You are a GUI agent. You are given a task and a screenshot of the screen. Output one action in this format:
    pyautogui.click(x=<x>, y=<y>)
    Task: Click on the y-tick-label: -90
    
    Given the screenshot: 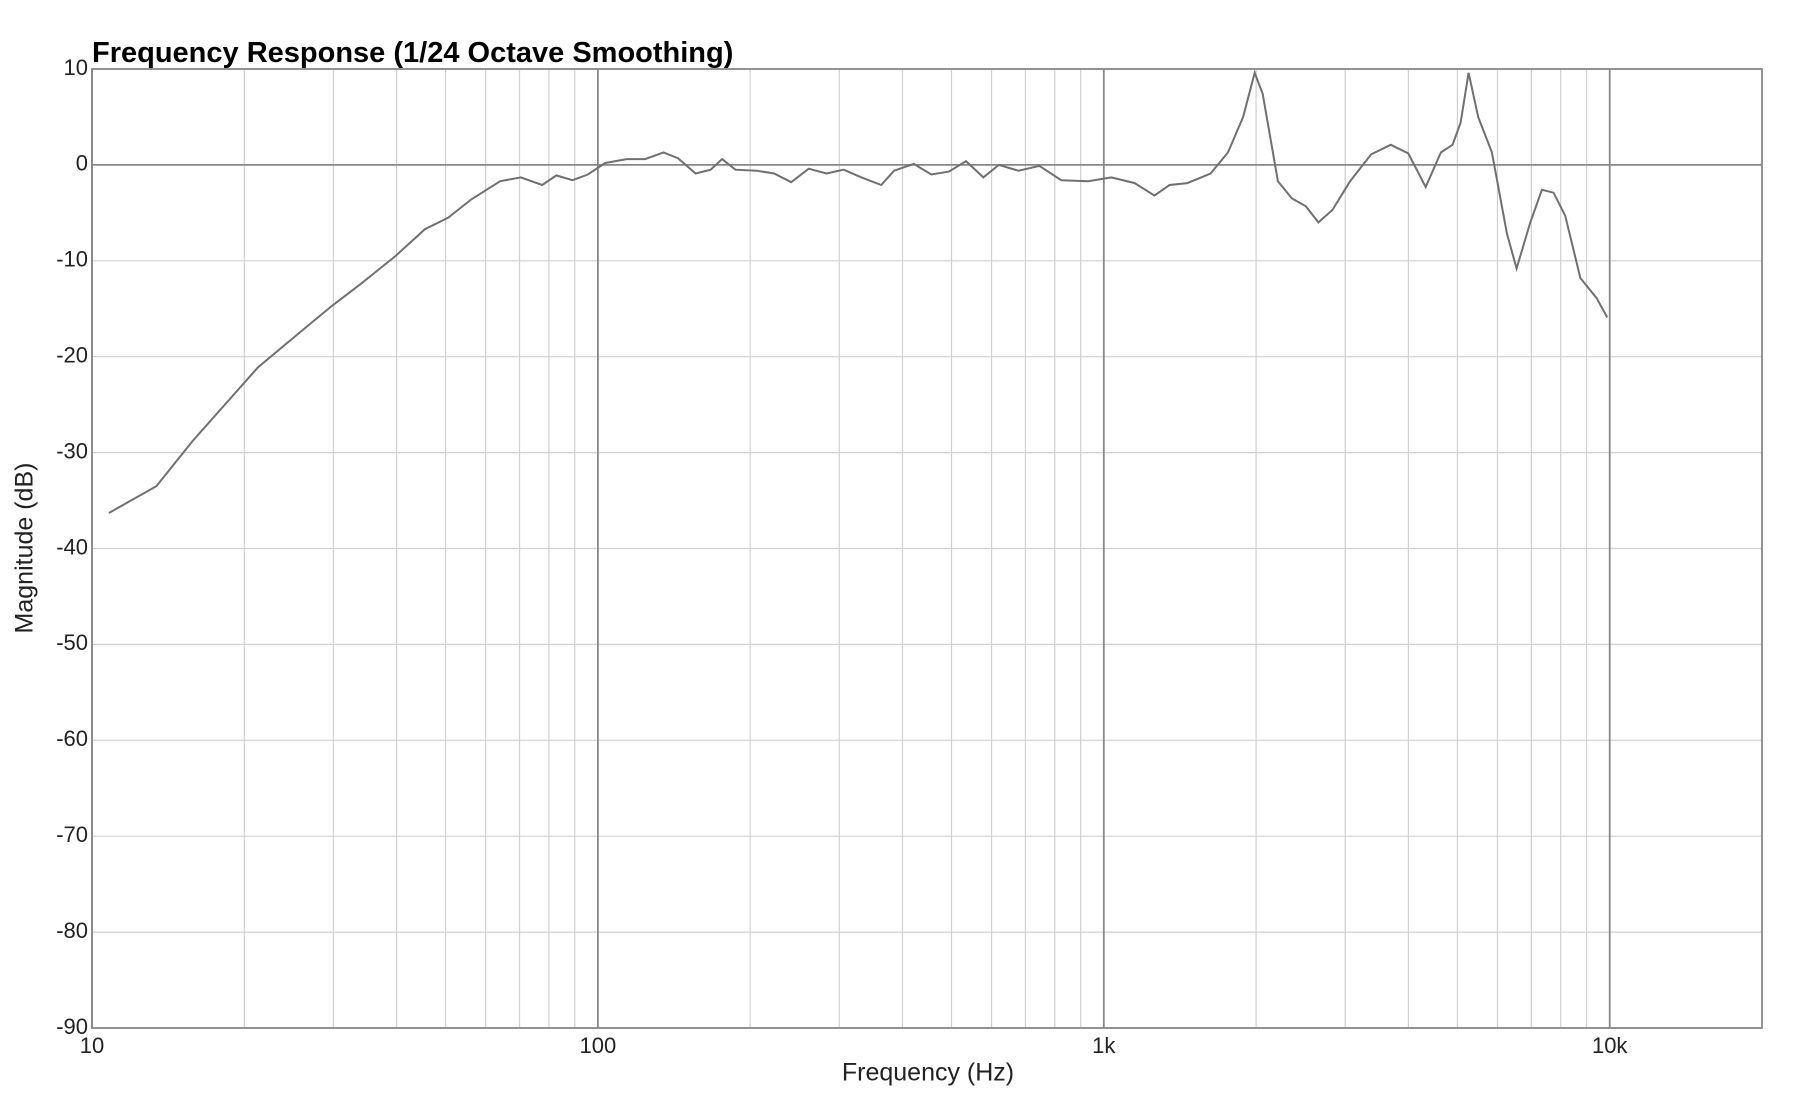 What is the action you would take?
    pyautogui.click(x=72, y=1026)
    